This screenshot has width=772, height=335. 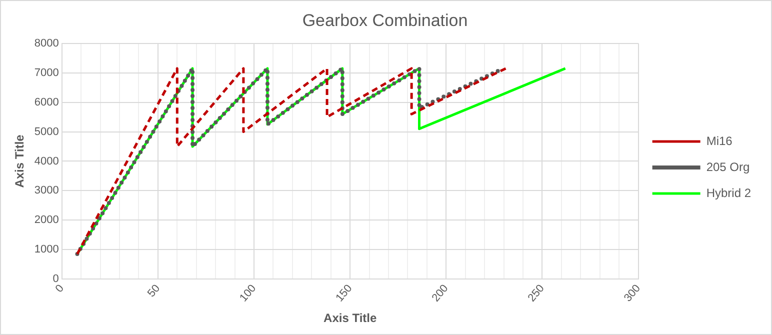 I want to click on y-tick-label: 8000, so click(x=46, y=43).